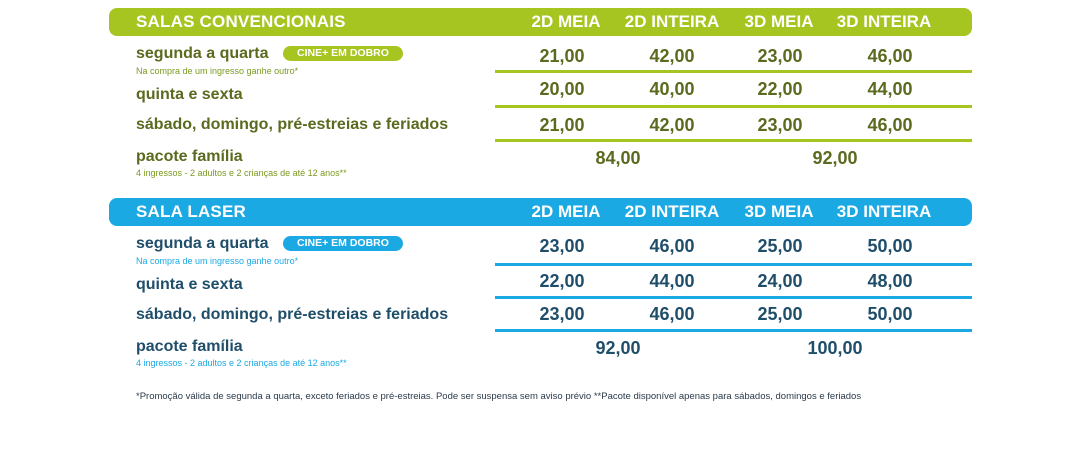 This screenshot has height=471, width=1080. Describe the element at coordinates (241, 21) in the screenshot. I see `section-title: SALAS CONVENCIONAIS` at that location.